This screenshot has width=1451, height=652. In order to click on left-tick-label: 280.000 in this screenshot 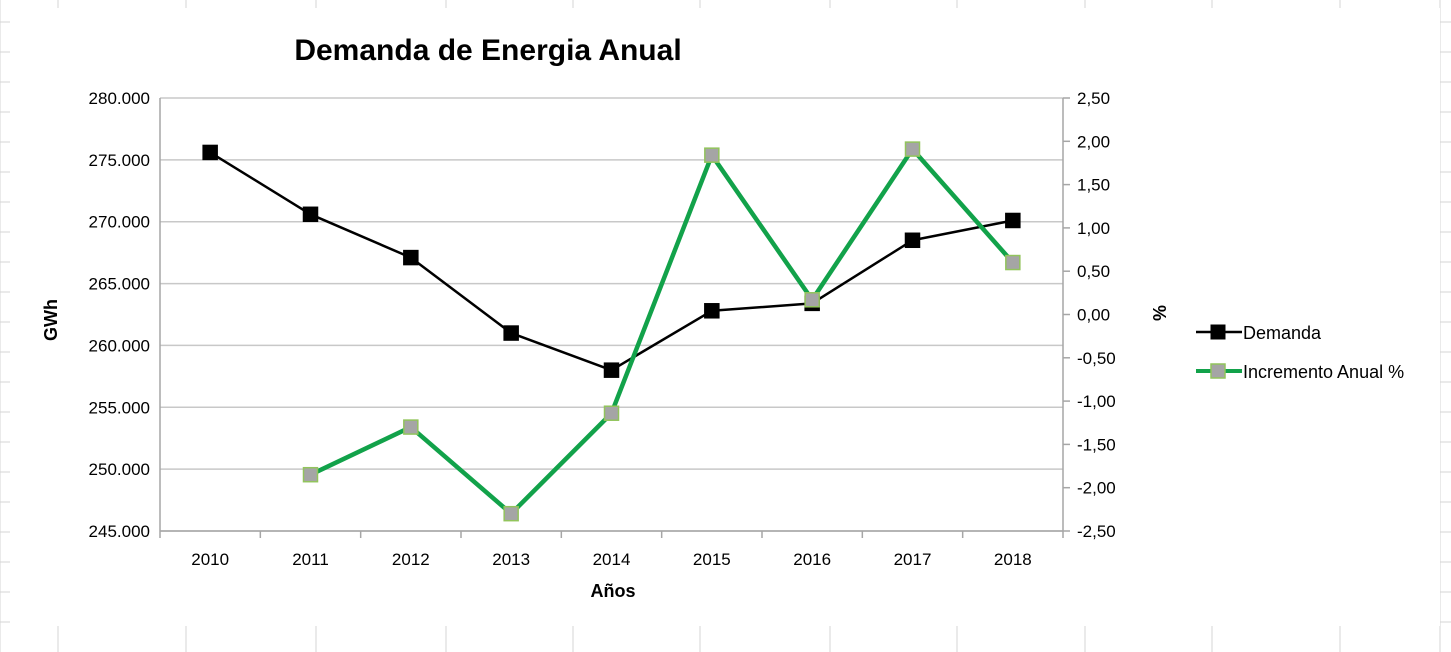, I will do `click(119, 98)`.